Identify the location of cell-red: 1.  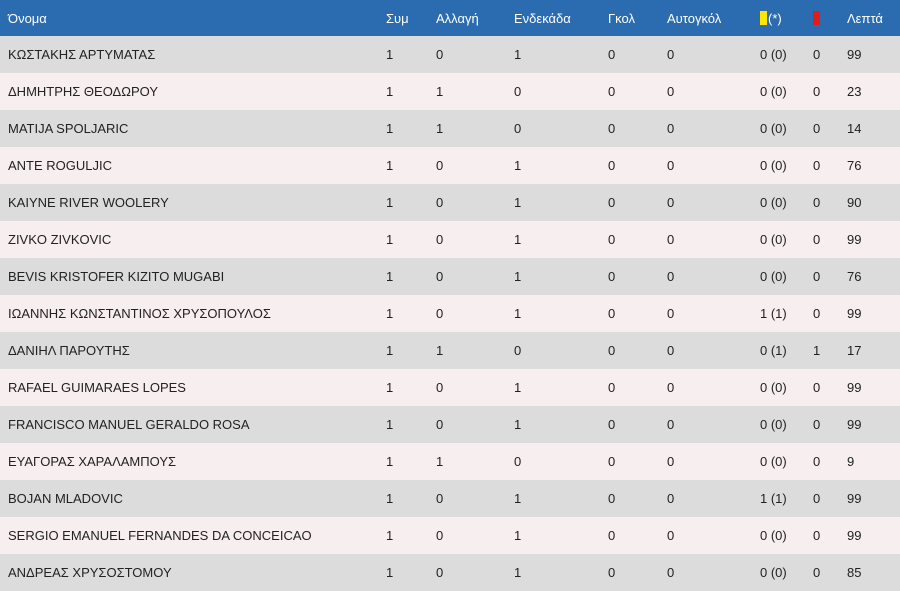
(817, 350).